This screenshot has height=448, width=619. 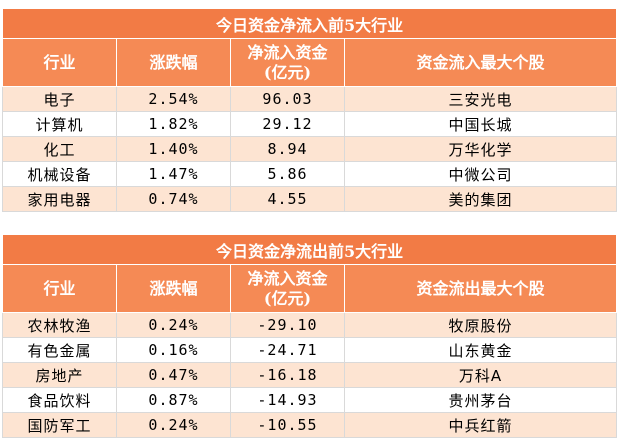 What do you see at coordinates (173, 350) in the screenshot?
I see `change-cell: 0.16%` at bounding box center [173, 350].